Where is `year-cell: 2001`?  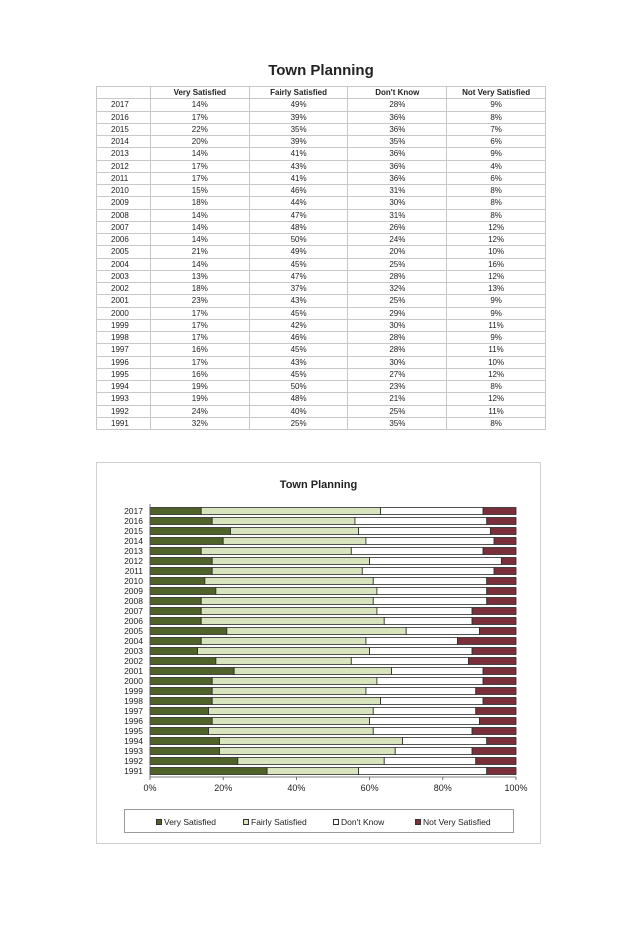
year-cell: 2001 is located at coordinates (123, 301).